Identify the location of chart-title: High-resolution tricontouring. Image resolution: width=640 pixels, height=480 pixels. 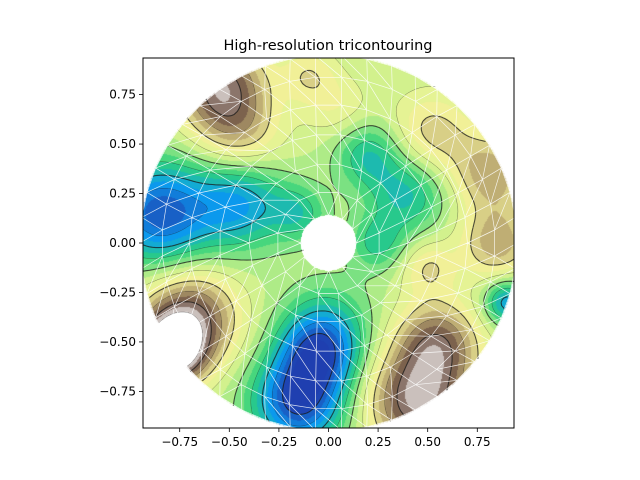
(328, 46).